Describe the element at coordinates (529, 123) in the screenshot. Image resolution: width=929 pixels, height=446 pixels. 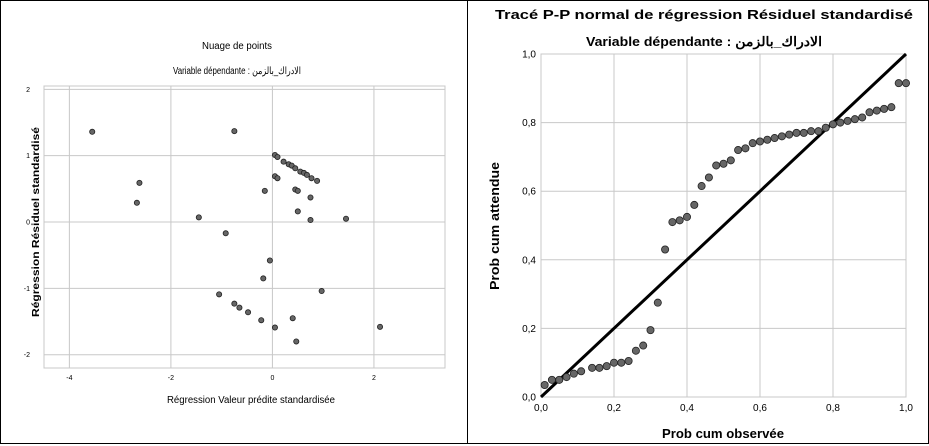
I see `y-tick-label: 0,8` at that location.